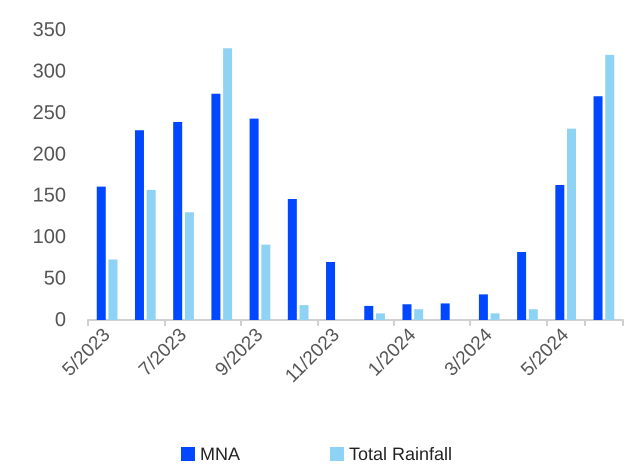 The width and height of the screenshot is (633, 472). What do you see at coordinates (49, 113) in the screenshot?
I see `y-tick-label: 250` at bounding box center [49, 113].